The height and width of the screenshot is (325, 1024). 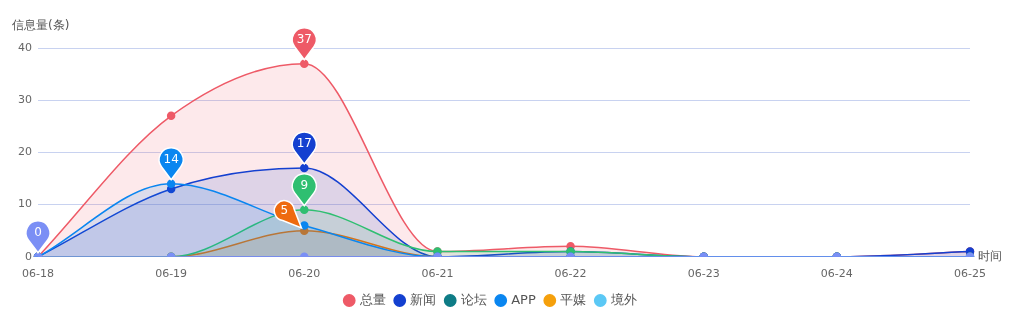 I want to click on legend-label: 境外, so click(x=623, y=299).